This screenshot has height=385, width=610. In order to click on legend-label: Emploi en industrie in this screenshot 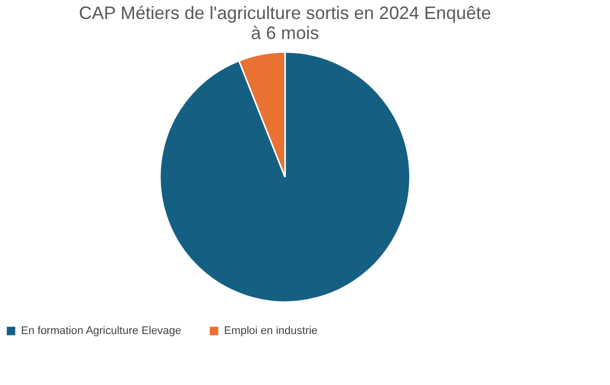, I will do `click(271, 331)`.